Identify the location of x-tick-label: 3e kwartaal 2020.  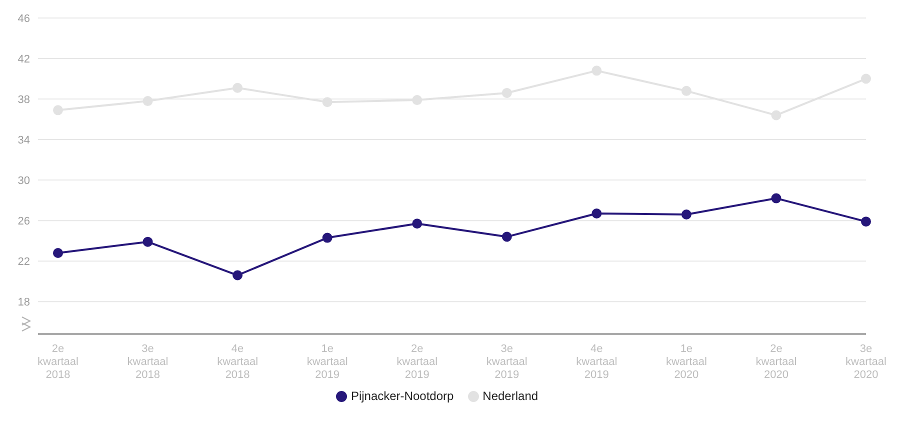
(866, 362).